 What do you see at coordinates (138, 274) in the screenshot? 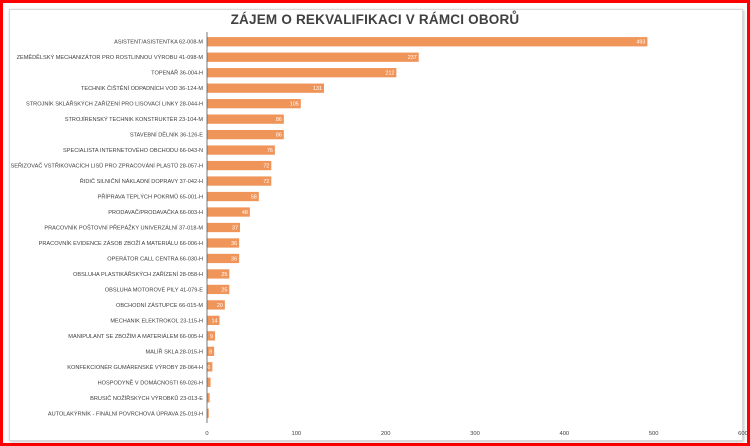
I see `category-label: OBSLUHA PLASTIKÁŘSKÝCH ZAŘÍZENÍ 28-058-H` at bounding box center [138, 274].